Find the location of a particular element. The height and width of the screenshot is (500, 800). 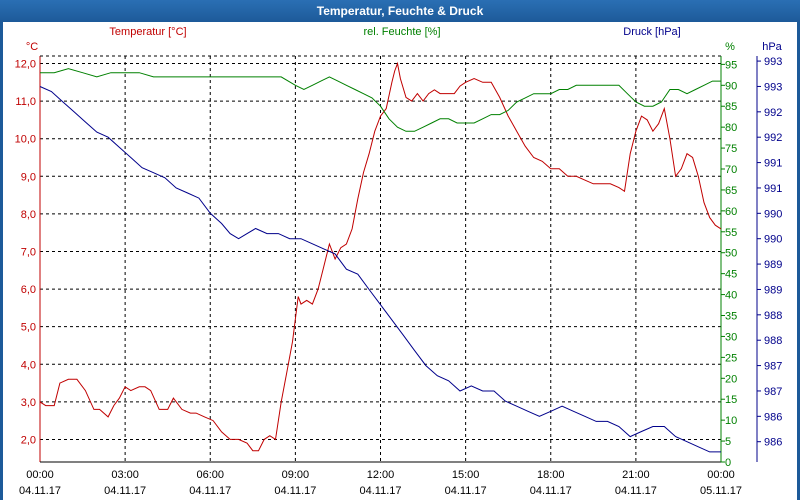

humidity-tick-label: 50 is located at coordinates (731, 254).